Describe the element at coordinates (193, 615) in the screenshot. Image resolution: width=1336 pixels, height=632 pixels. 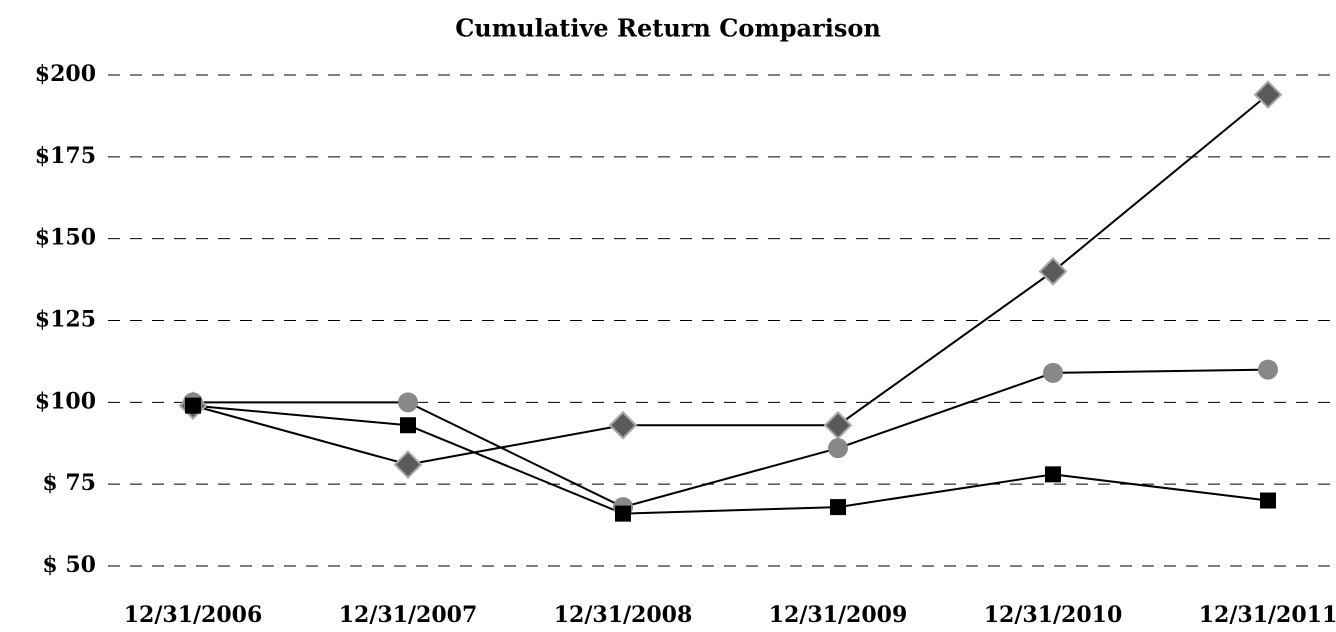
I see `x-tick-label: 12/31/2006` at that location.